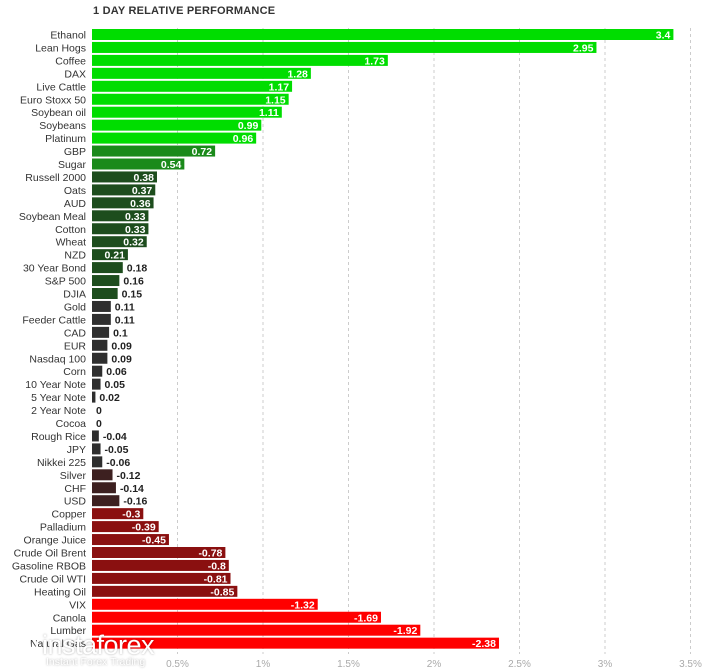 This screenshot has height=672, width=715. I want to click on value-label: -1.92, so click(405, 631).